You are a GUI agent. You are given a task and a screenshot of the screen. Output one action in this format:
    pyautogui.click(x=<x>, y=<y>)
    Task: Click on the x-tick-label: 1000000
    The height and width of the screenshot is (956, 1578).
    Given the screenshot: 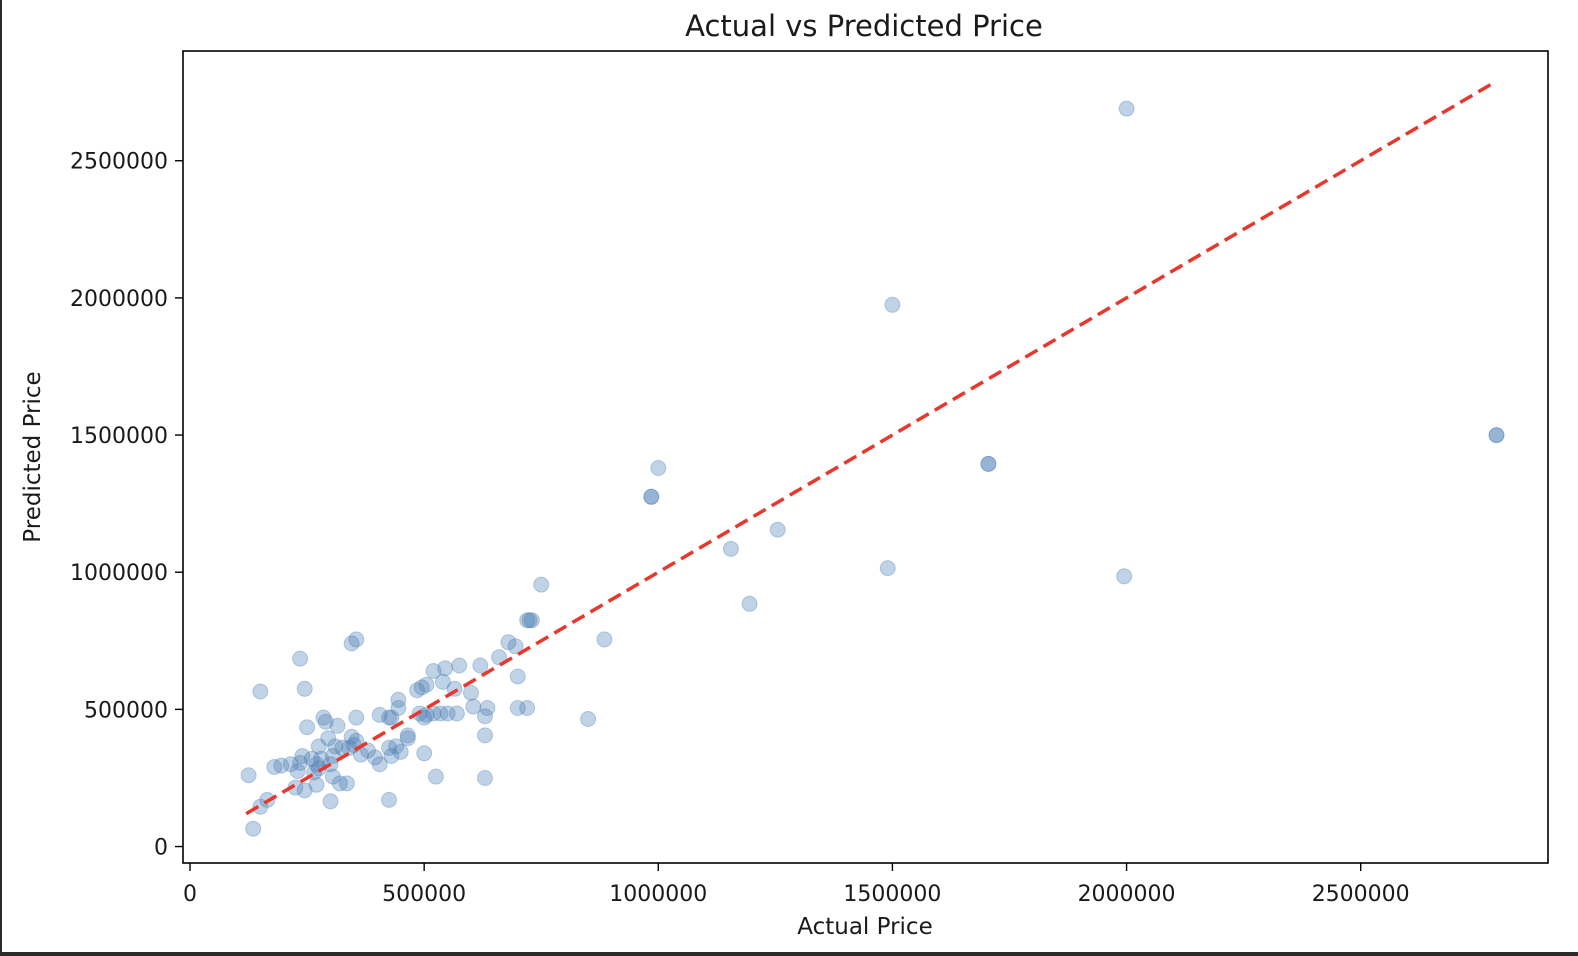 What is the action you would take?
    pyautogui.click(x=658, y=894)
    